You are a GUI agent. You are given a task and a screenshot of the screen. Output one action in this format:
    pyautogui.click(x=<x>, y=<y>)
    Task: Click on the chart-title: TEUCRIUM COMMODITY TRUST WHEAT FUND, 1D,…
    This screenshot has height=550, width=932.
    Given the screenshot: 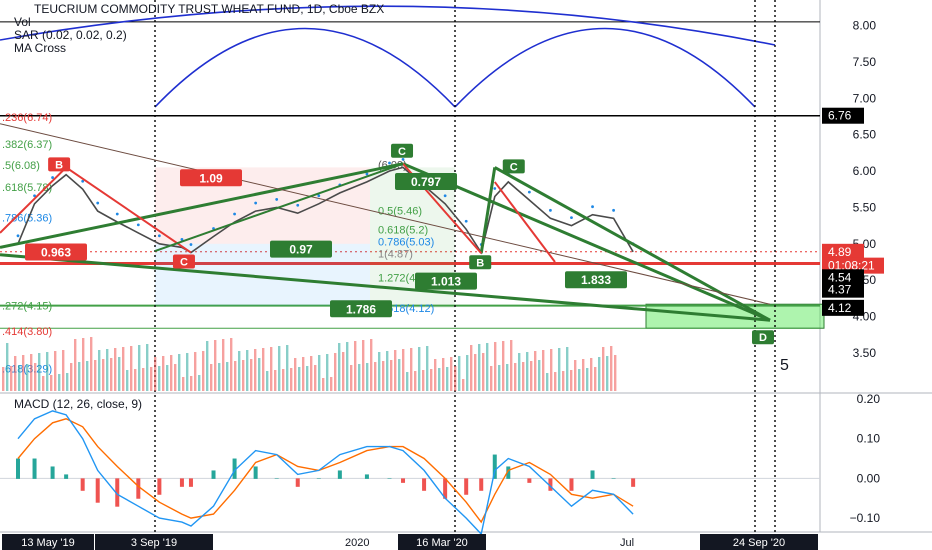 What is the action you would take?
    pyautogui.click(x=209, y=9)
    